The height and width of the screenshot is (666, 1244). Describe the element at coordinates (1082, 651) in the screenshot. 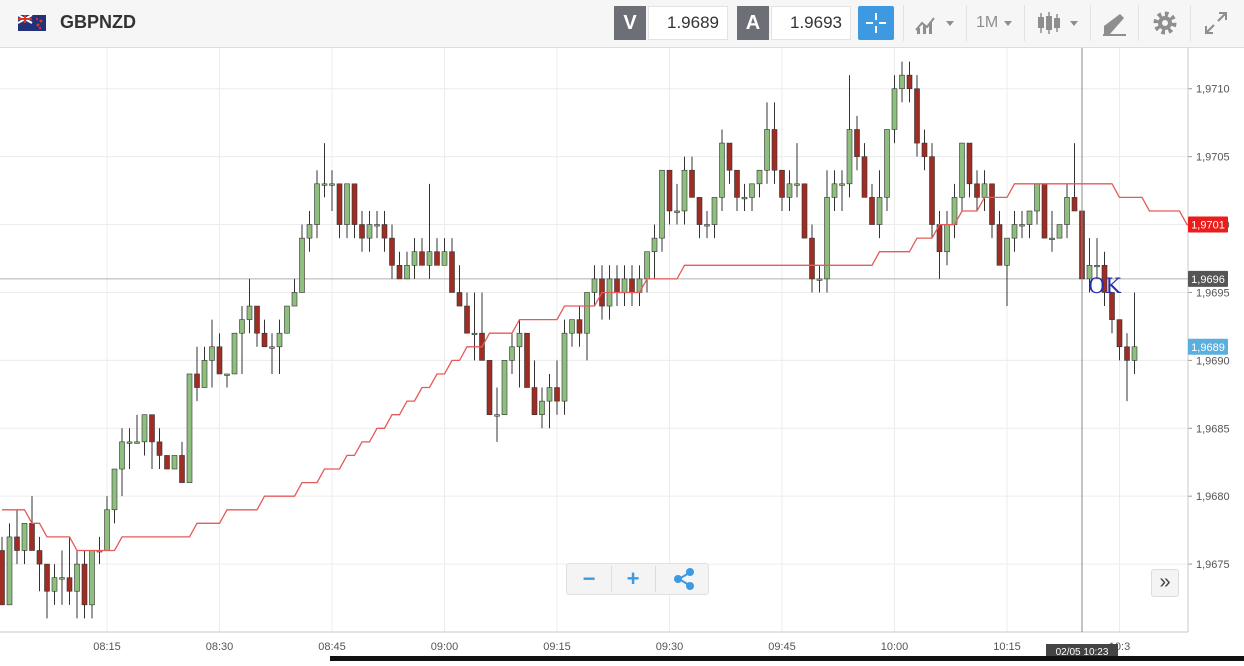

I see `crosshair-time-label-background` at that location.